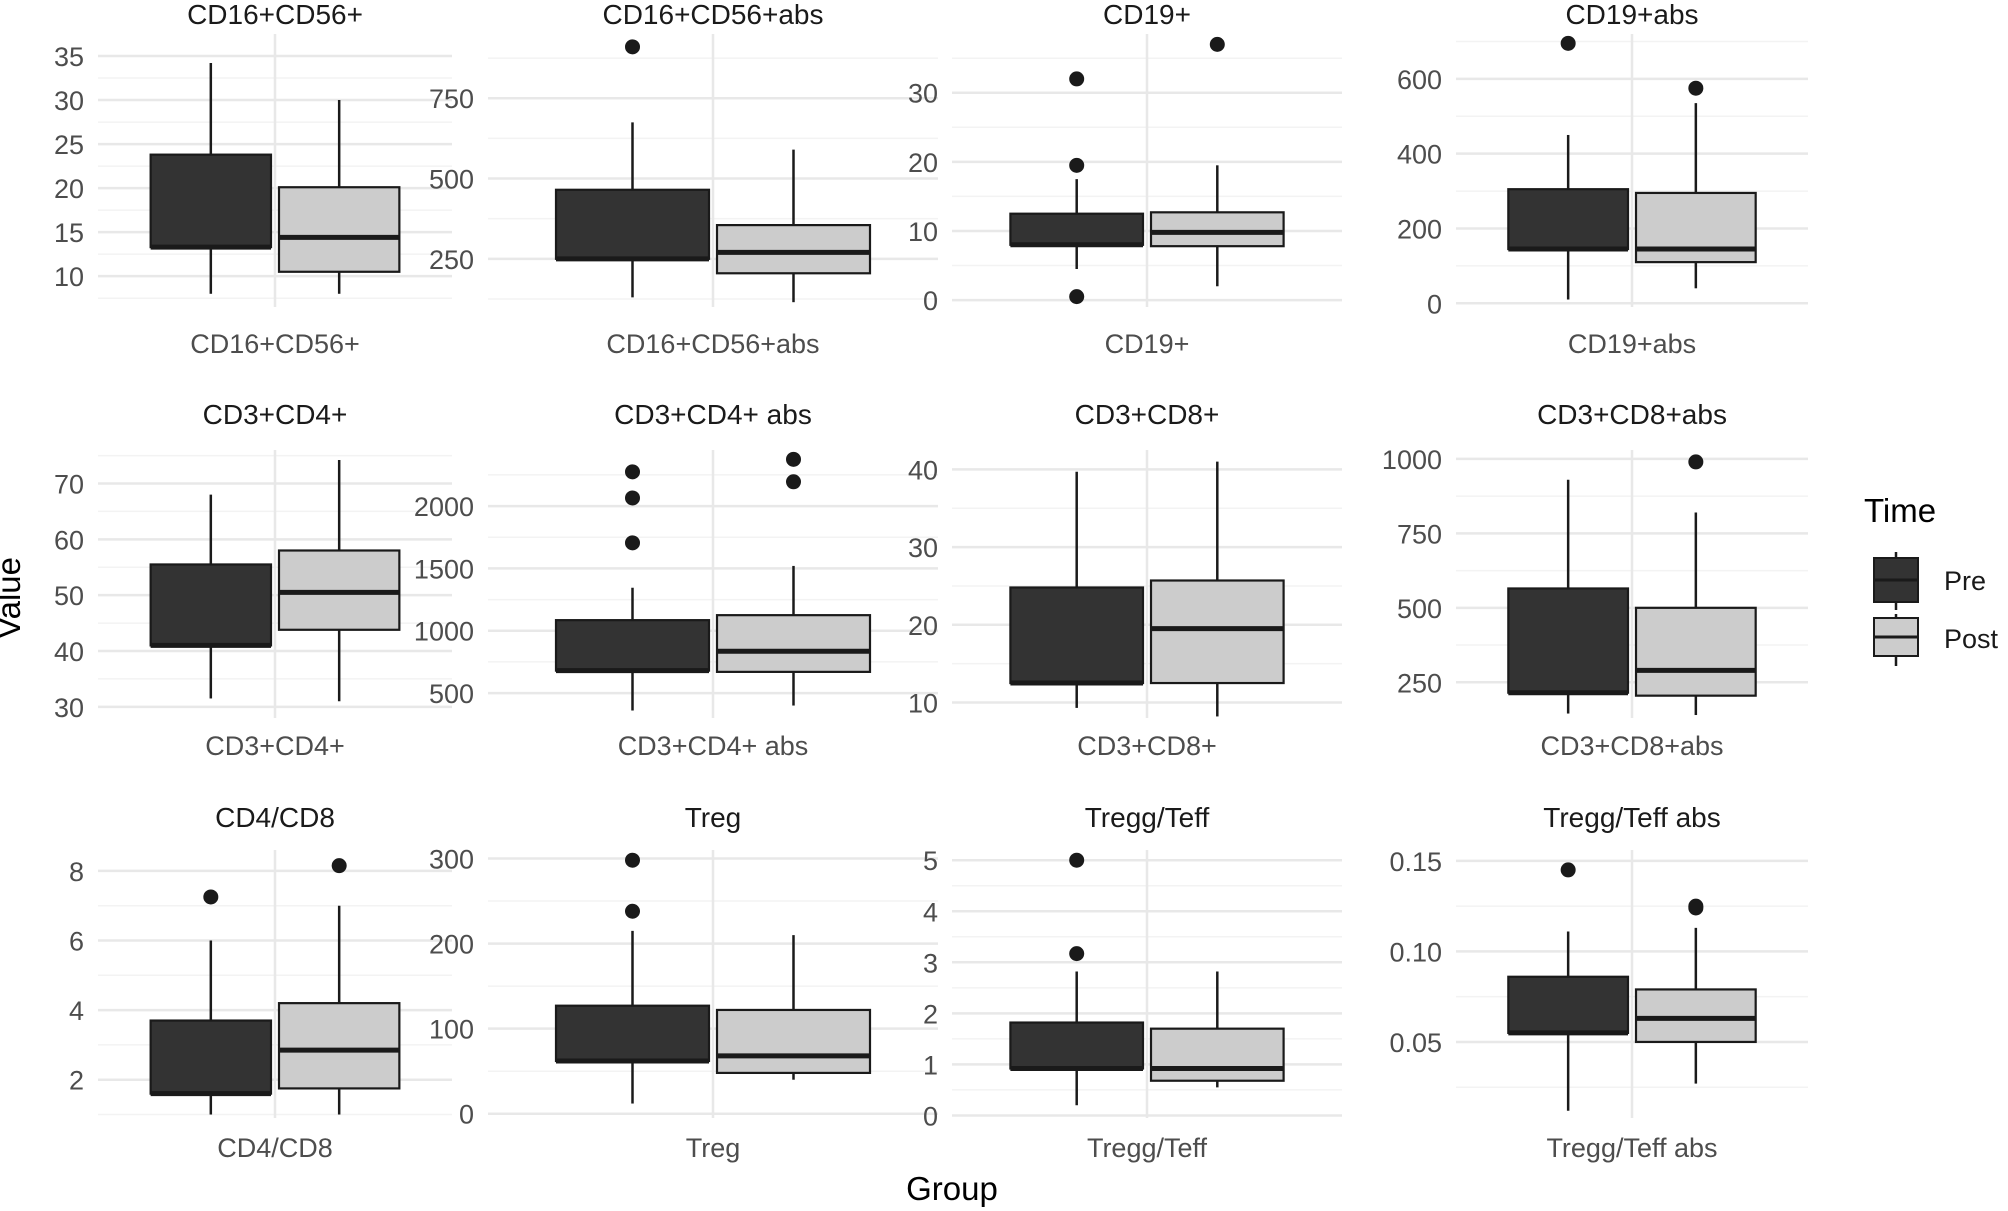 This screenshot has width=2008, height=1211. I want to click on y-axis-label: Value, so click(13, 598).